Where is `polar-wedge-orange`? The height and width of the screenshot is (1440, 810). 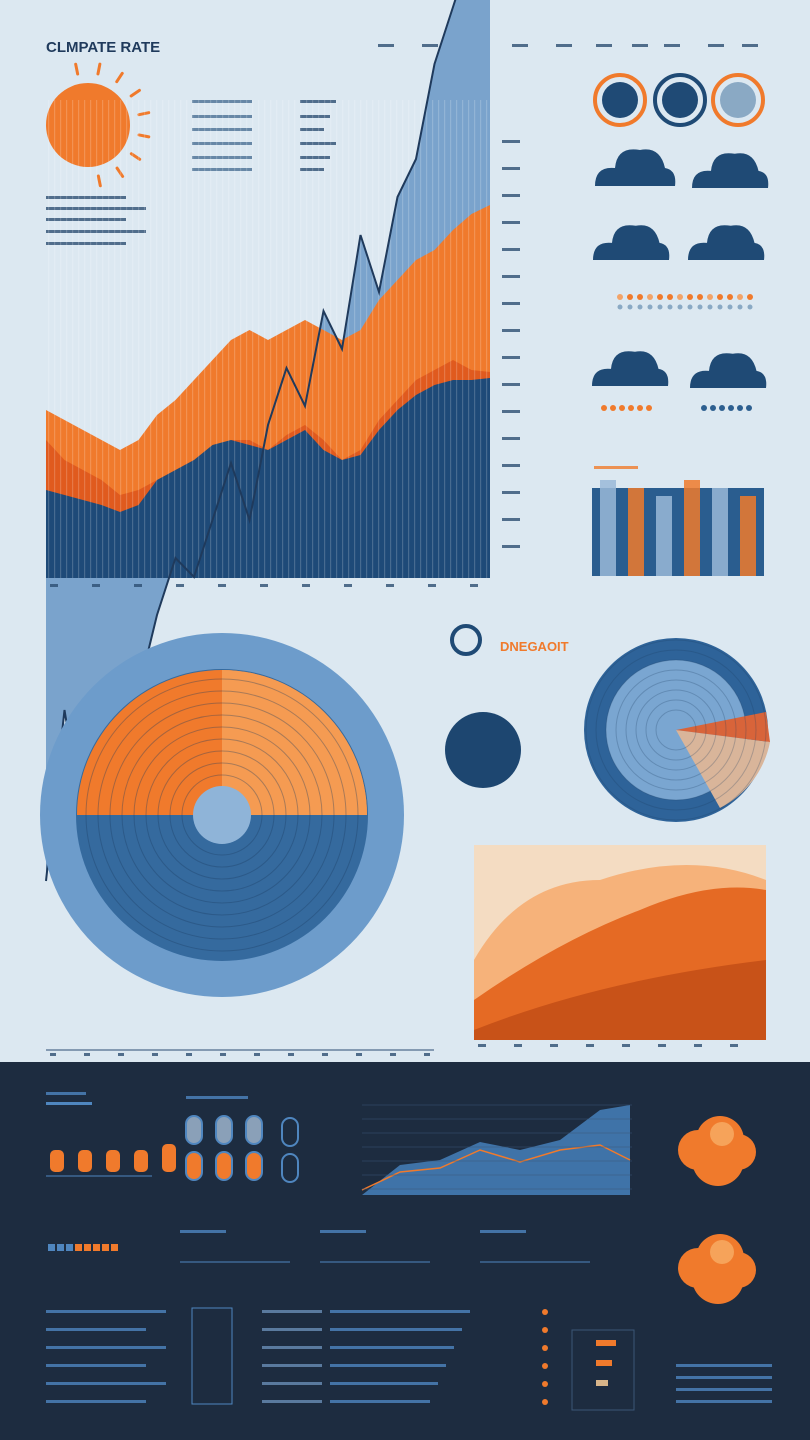
polar-wedge-orange is located at coordinates (723, 727).